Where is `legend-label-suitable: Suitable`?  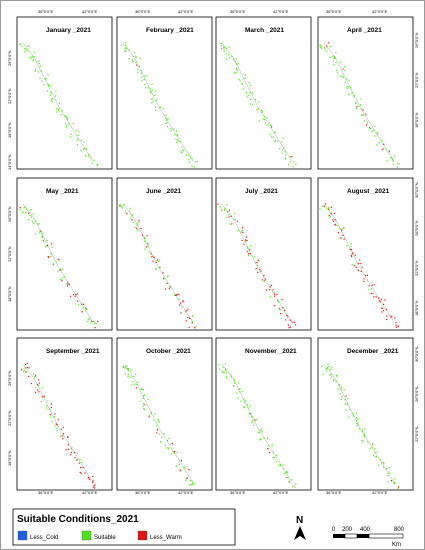 legend-label-suitable: Suitable is located at coordinates (105, 538).